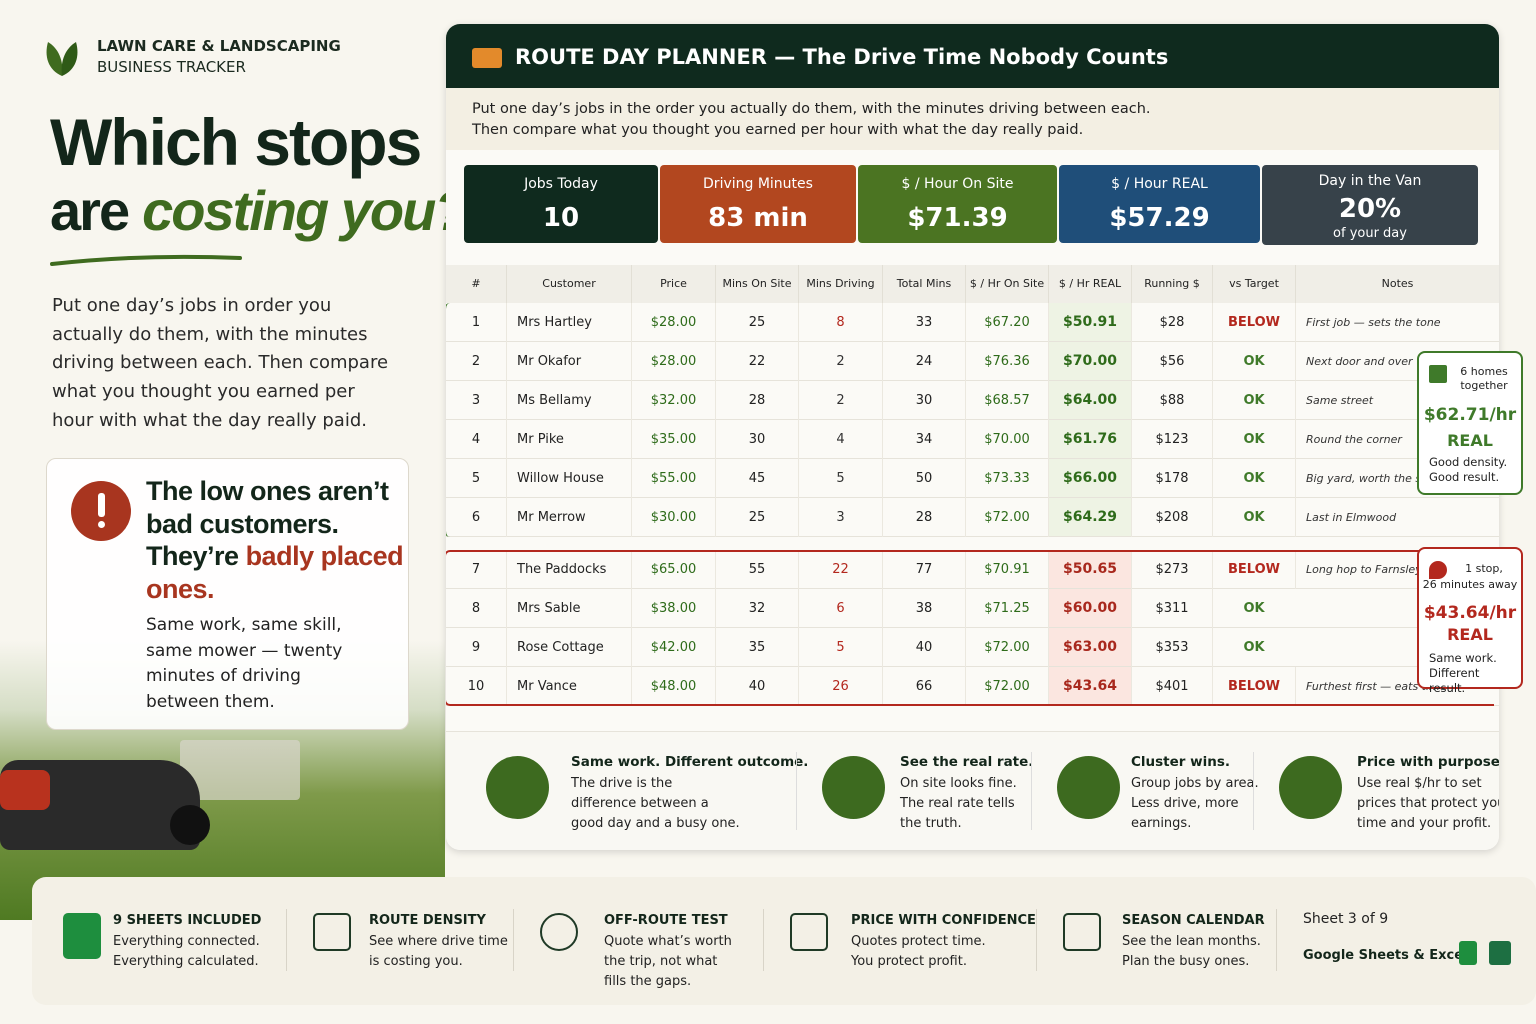 The height and width of the screenshot is (1024, 1536). What do you see at coordinates (1193, 920) in the screenshot?
I see `footer-title: SEASON CALENDAR` at bounding box center [1193, 920].